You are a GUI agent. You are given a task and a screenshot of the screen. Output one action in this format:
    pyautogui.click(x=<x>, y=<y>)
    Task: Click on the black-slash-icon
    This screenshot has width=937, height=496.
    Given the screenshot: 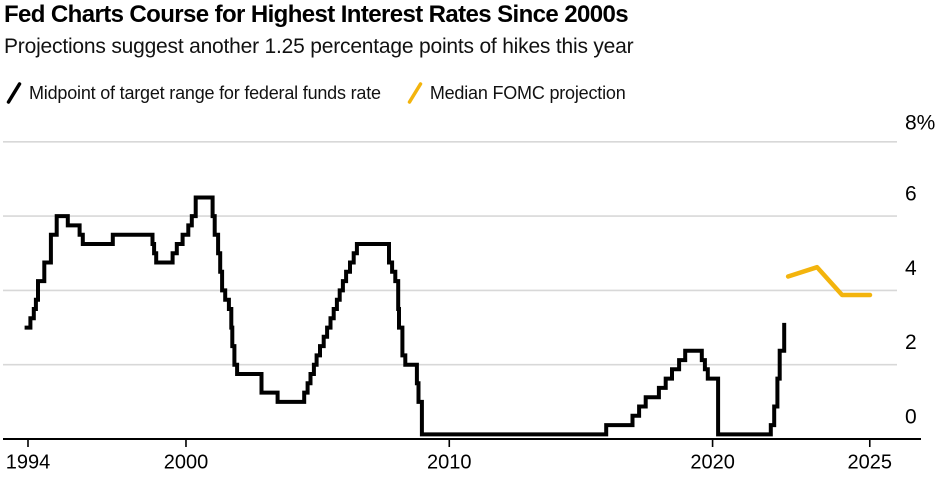 What is the action you would take?
    pyautogui.click(x=14, y=93)
    